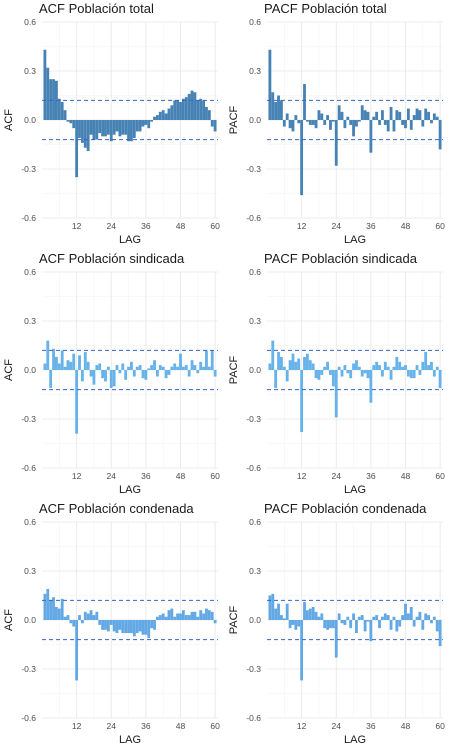  I want to click on chart-2-ytick-label: 0.0, so click(30, 370).